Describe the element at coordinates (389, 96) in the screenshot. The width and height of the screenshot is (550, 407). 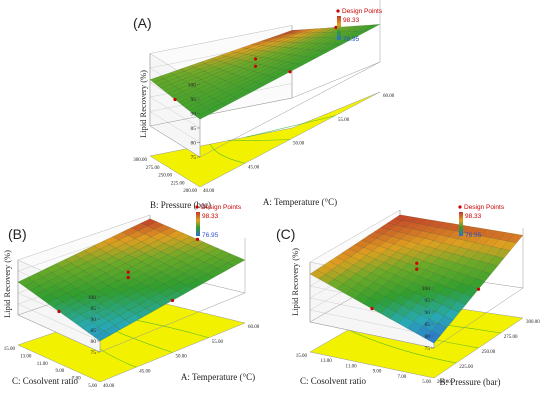
I see `x-tick-label: 60.00` at that location.